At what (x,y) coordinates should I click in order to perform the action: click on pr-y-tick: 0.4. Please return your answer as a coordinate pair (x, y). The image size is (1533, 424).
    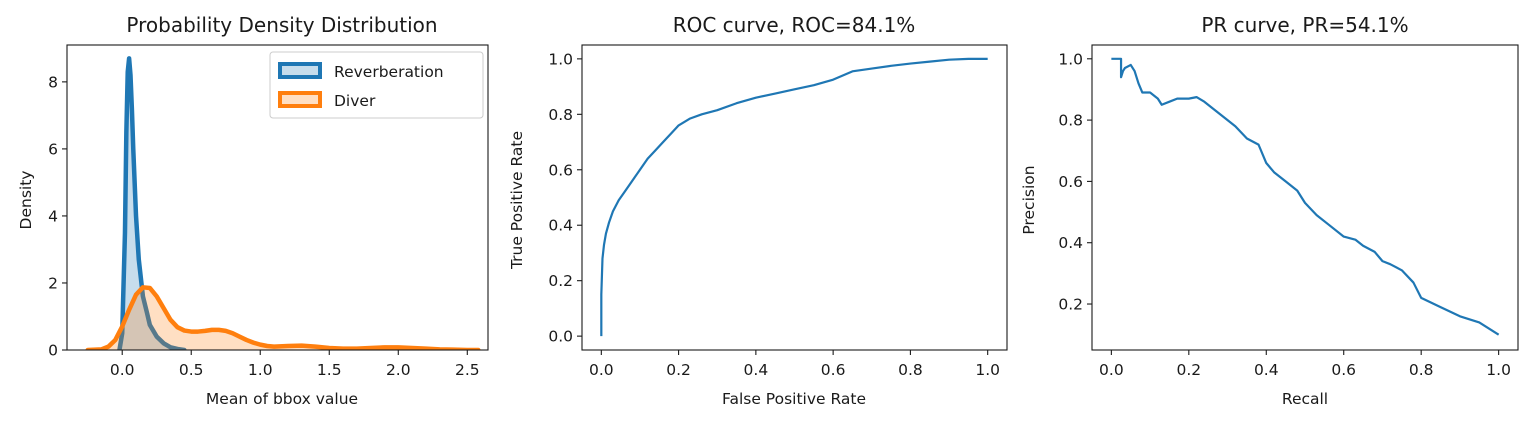
    Looking at the image, I should click on (1070, 243).